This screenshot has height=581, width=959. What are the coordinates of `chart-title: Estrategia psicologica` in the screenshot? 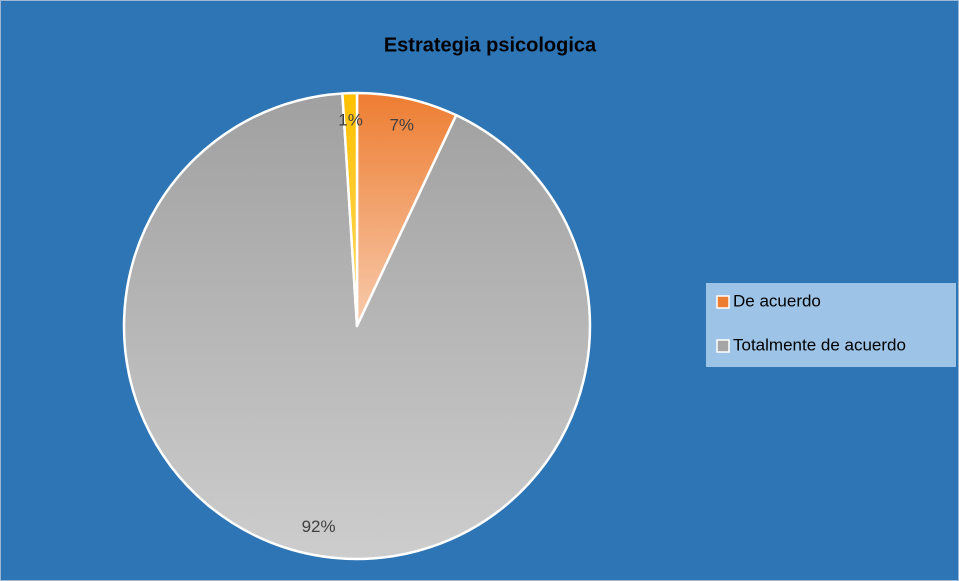 It's located at (490, 45).